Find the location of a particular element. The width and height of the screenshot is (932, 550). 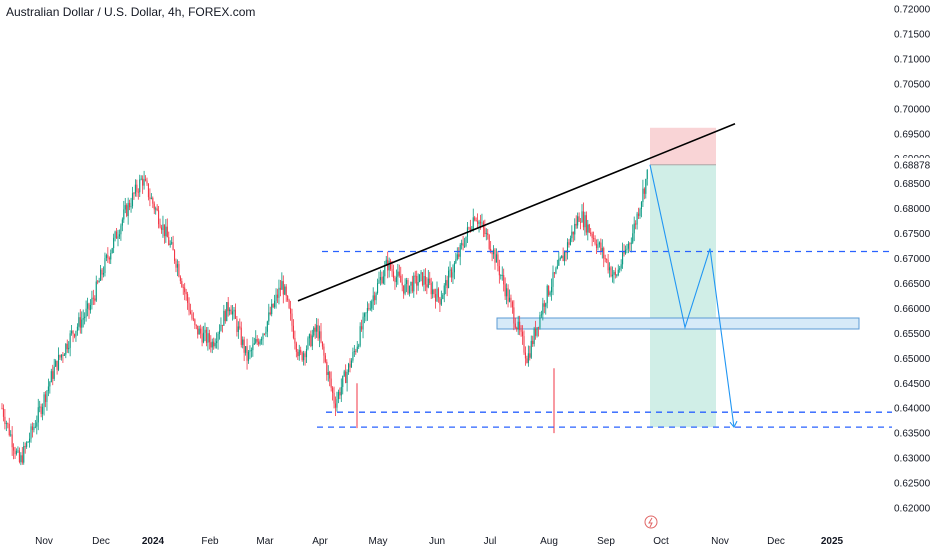

y-tick-label: 0.68500 is located at coordinates (912, 184).